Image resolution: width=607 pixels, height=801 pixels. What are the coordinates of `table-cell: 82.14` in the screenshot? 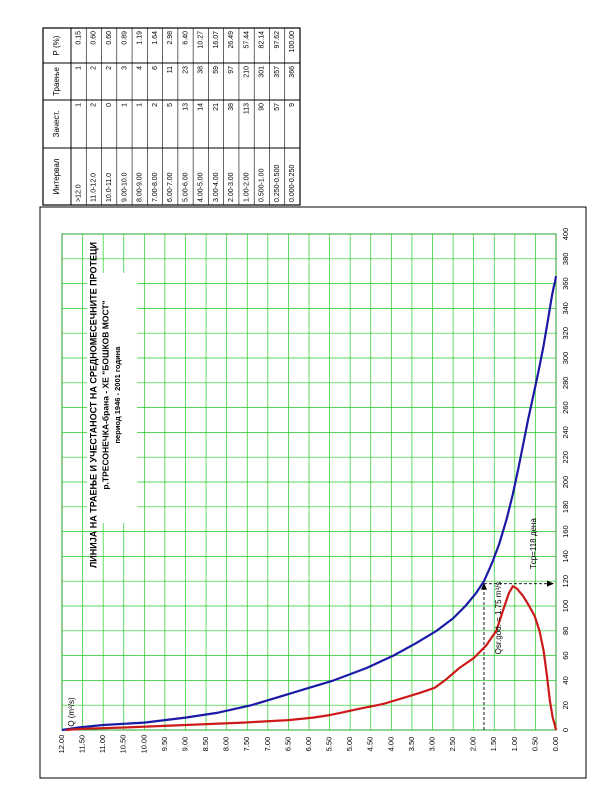 It's located at (262, 40).